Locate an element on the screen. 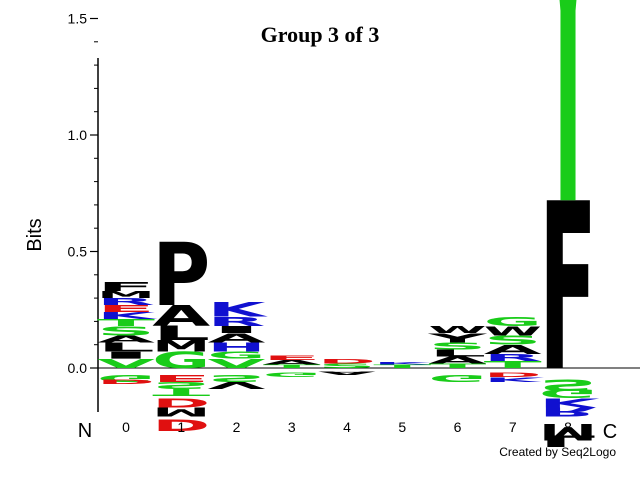 The height and width of the screenshot is (480, 640). c-terminus-label: C is located at coordinates (610, 432).